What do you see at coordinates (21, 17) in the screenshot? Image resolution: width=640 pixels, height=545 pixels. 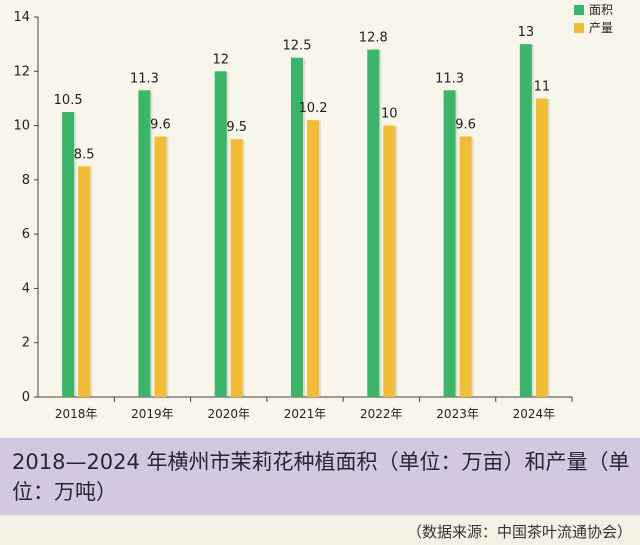 I see `y-tick-label: 14` at bounding box center [21, 17].